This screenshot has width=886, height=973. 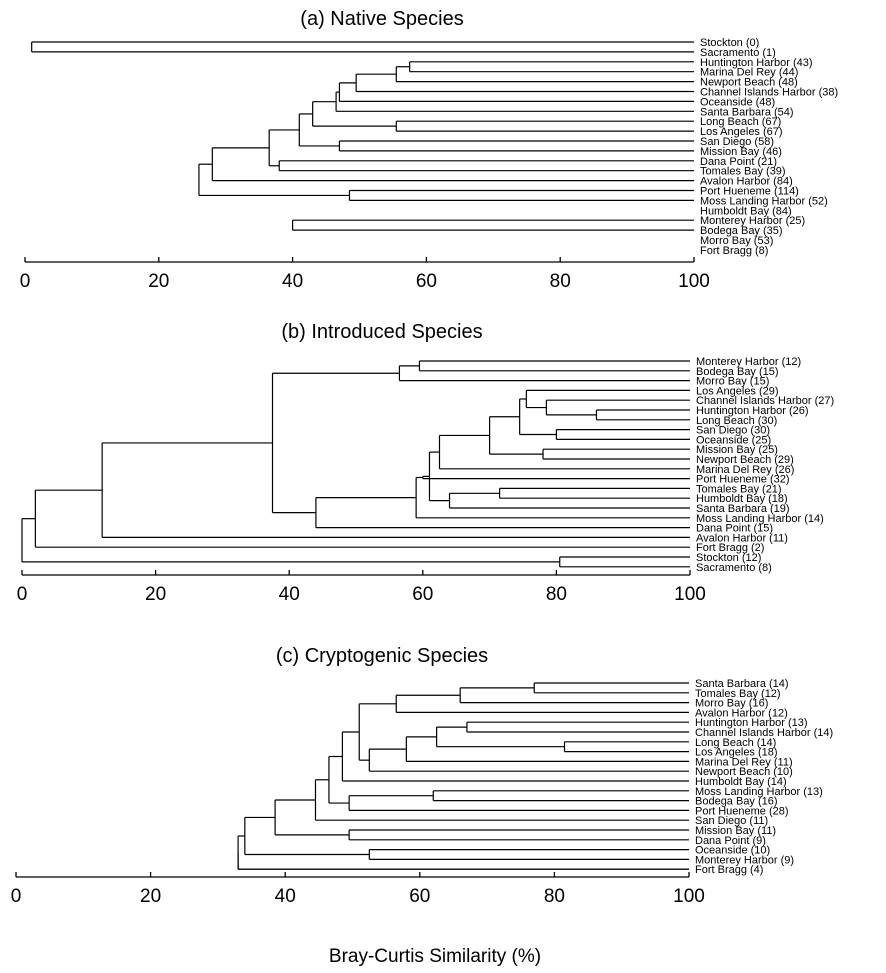 I want to click on leaf-label: Dana Point (15), so click(x=734, y=529).